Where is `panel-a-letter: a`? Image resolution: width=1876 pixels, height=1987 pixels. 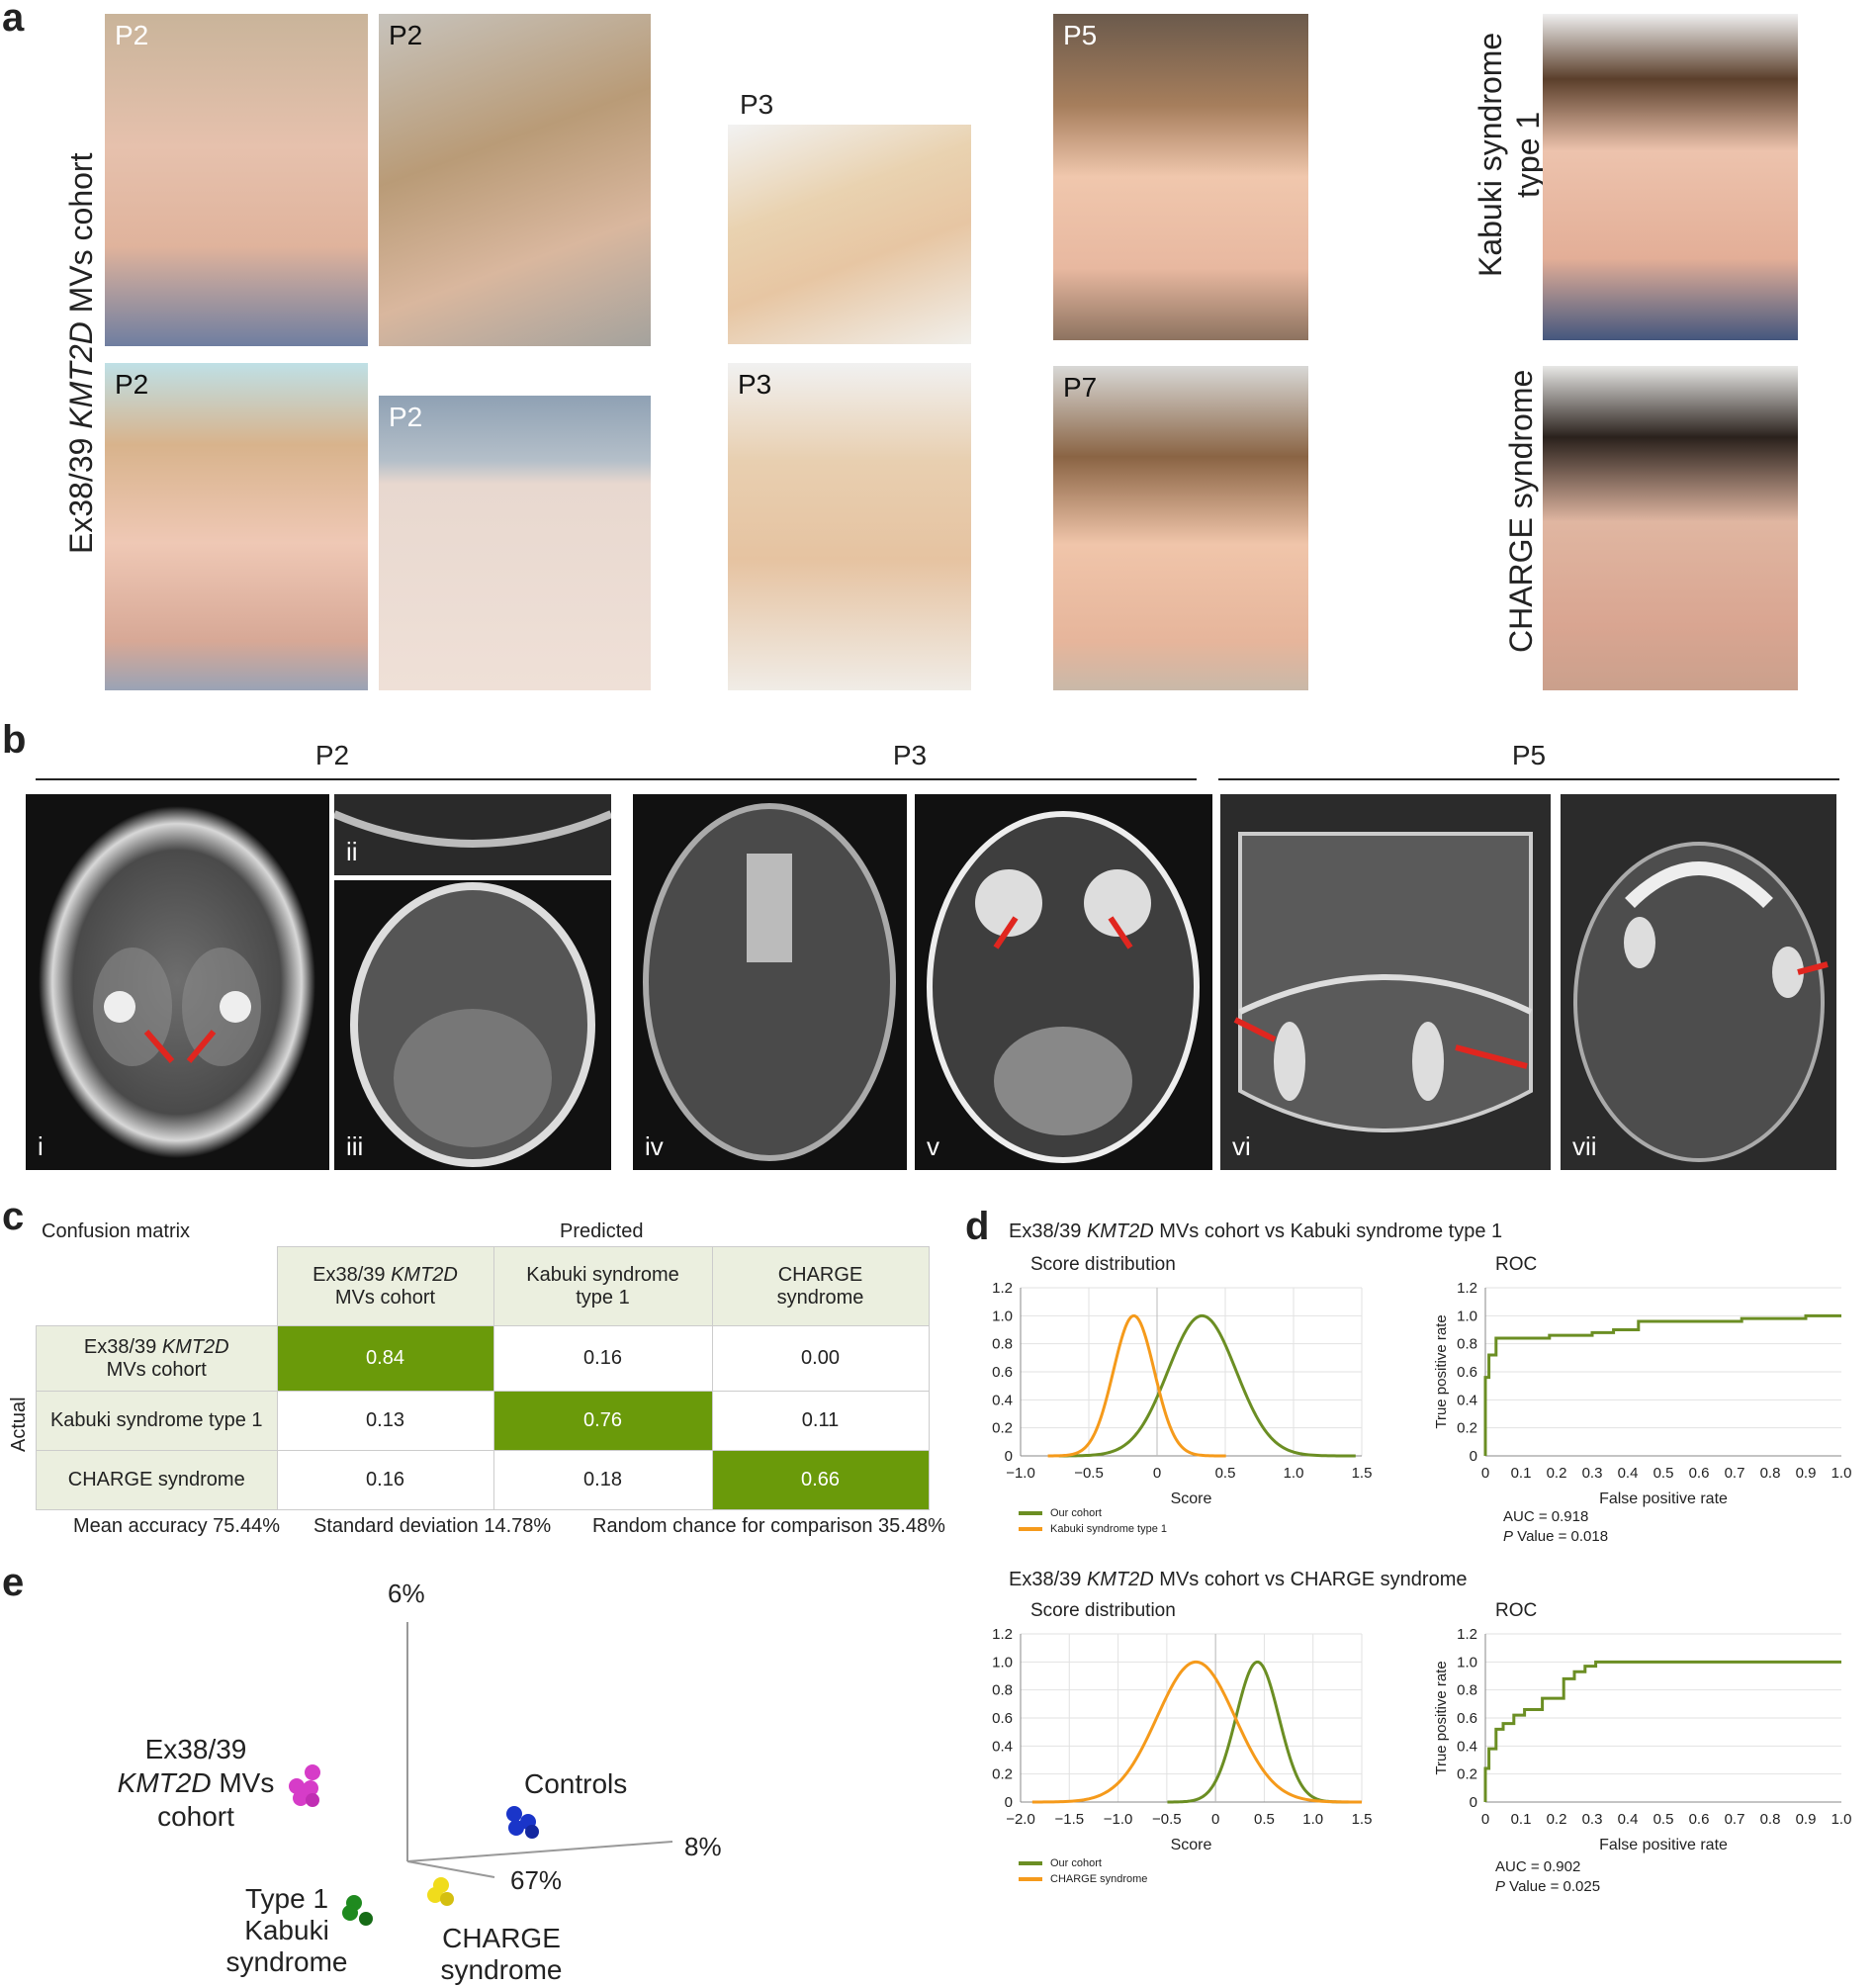
panel-a-letter: a is located at coordinates (13, 20).